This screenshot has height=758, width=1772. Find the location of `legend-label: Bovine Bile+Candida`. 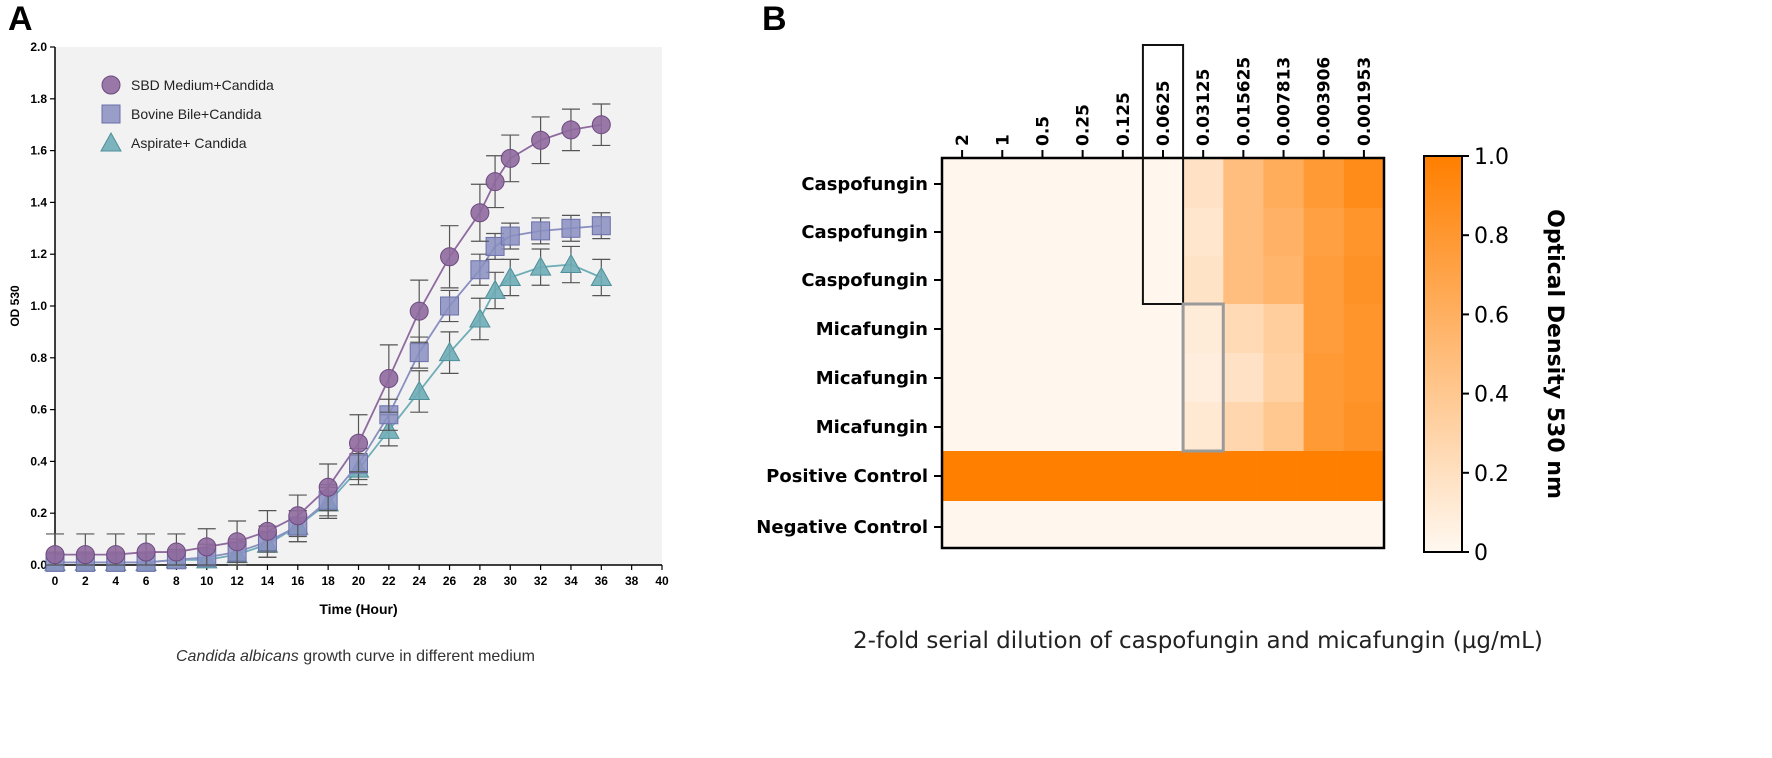

legend-label: Bovine Bile+Candida is located at coordinates (196, 114).